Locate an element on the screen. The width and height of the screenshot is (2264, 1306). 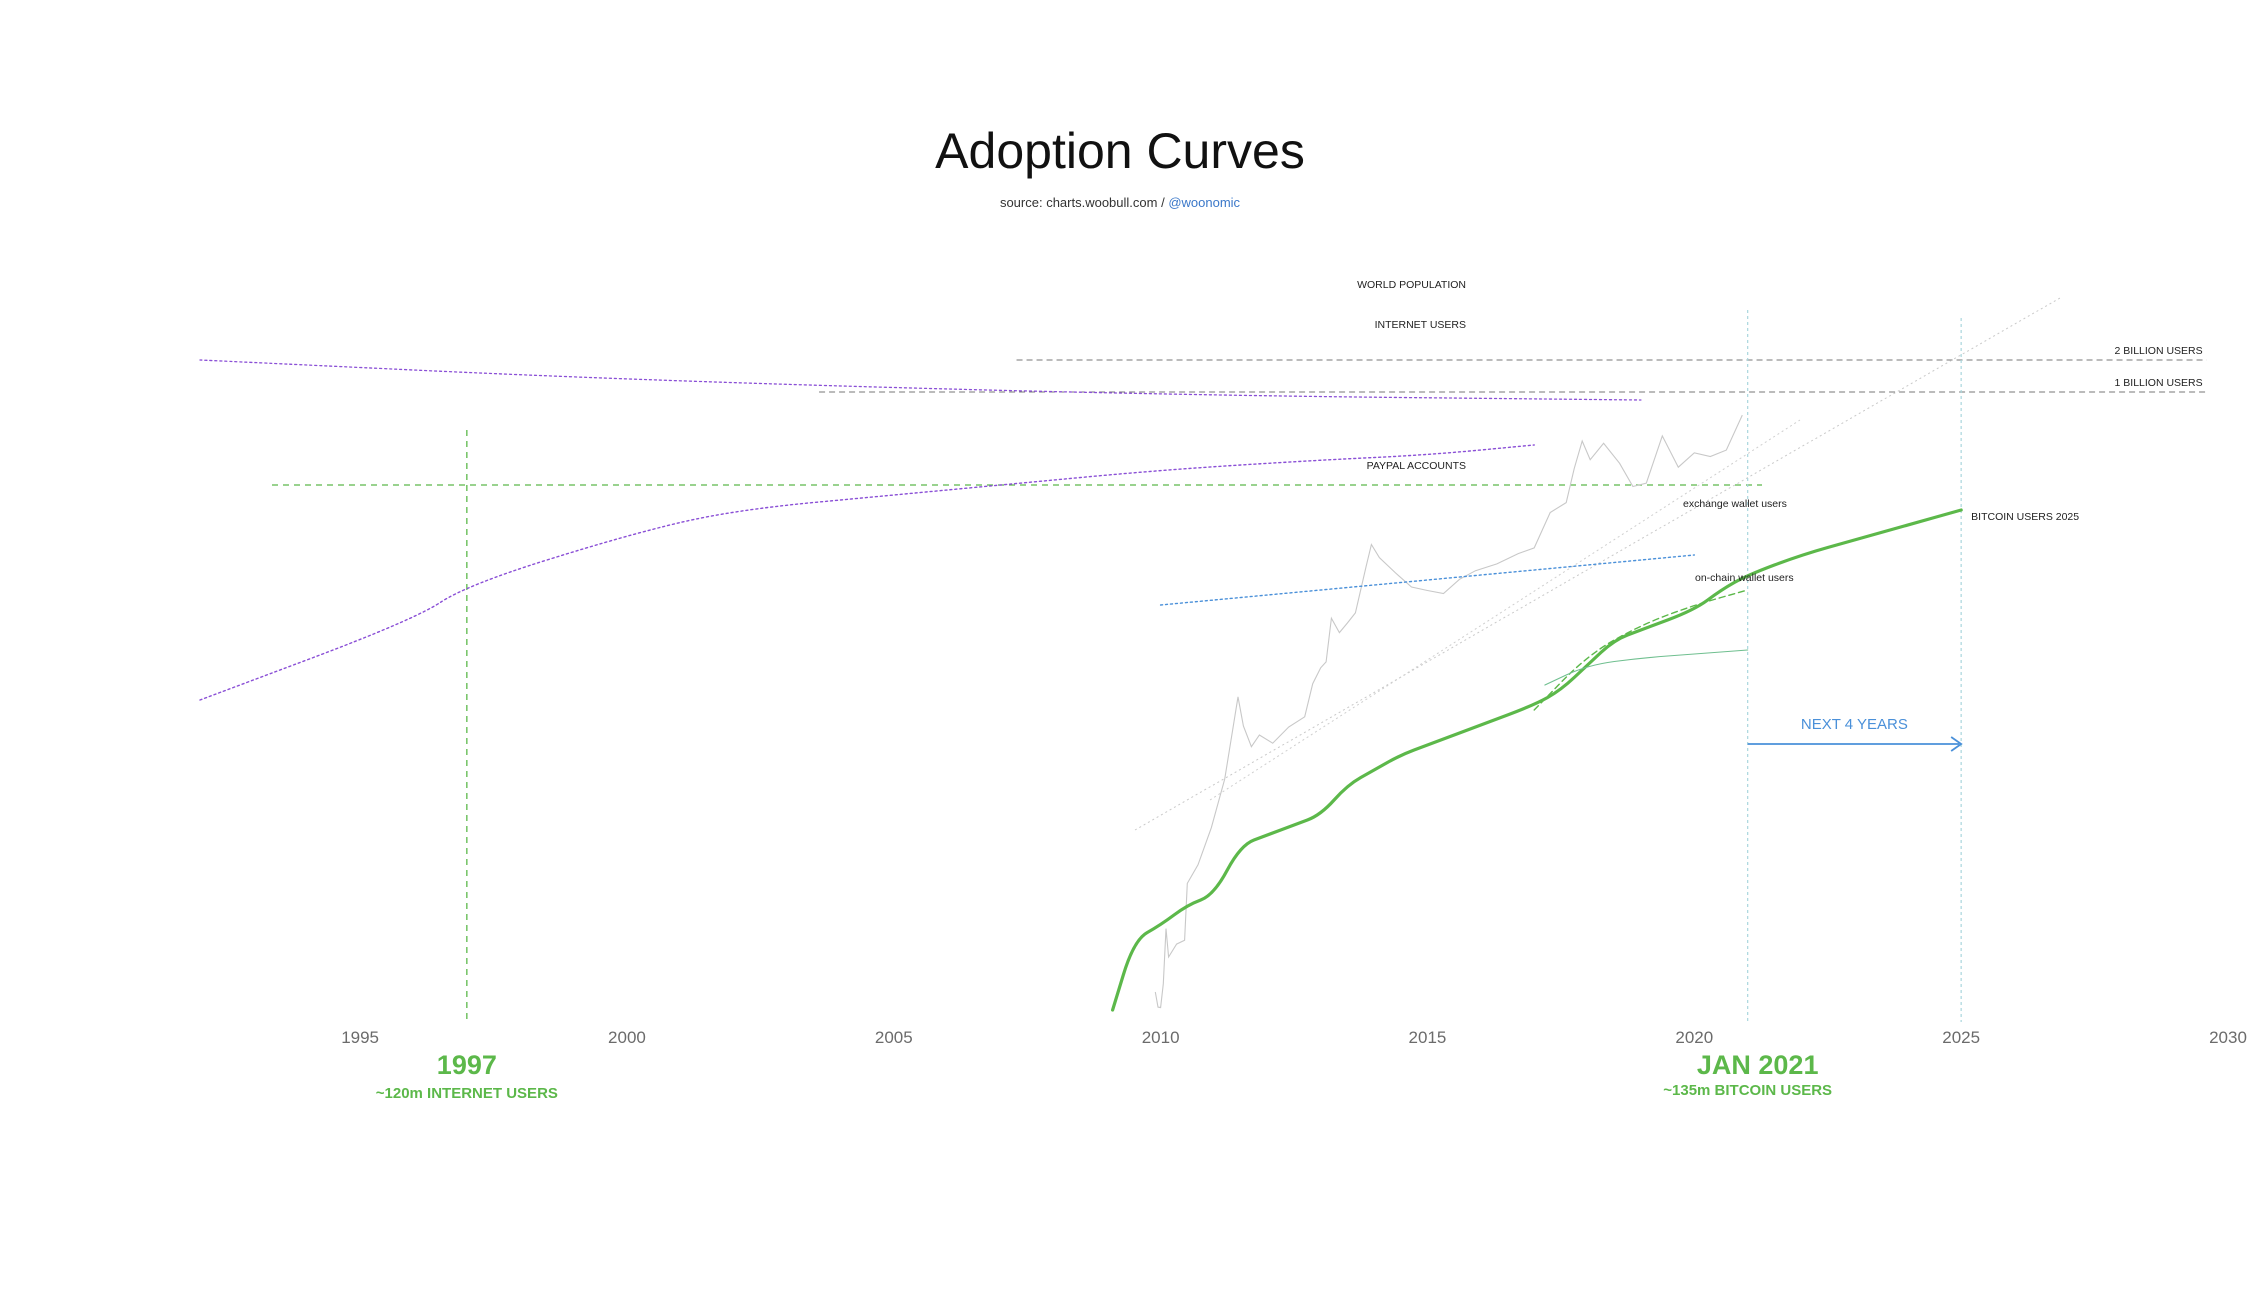
x-tick-label-2015: 2015 is located at coordinates (1428, 1037).